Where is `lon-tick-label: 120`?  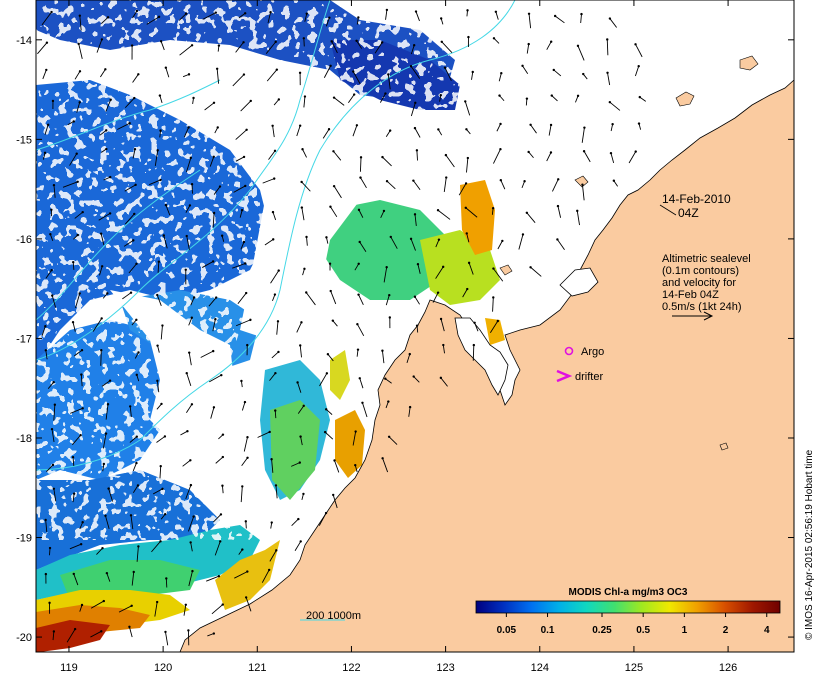
lon-tick-label: 120 is located at coordinates (163, 668).